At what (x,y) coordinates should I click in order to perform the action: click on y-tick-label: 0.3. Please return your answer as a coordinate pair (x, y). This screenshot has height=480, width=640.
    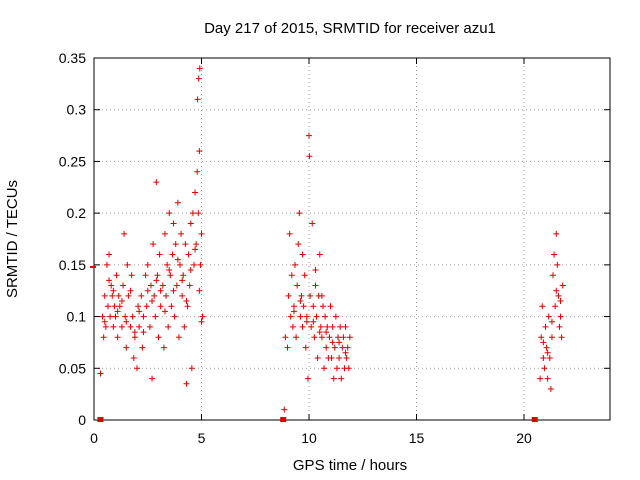
    Looking at the image, I should click on (77, 110).